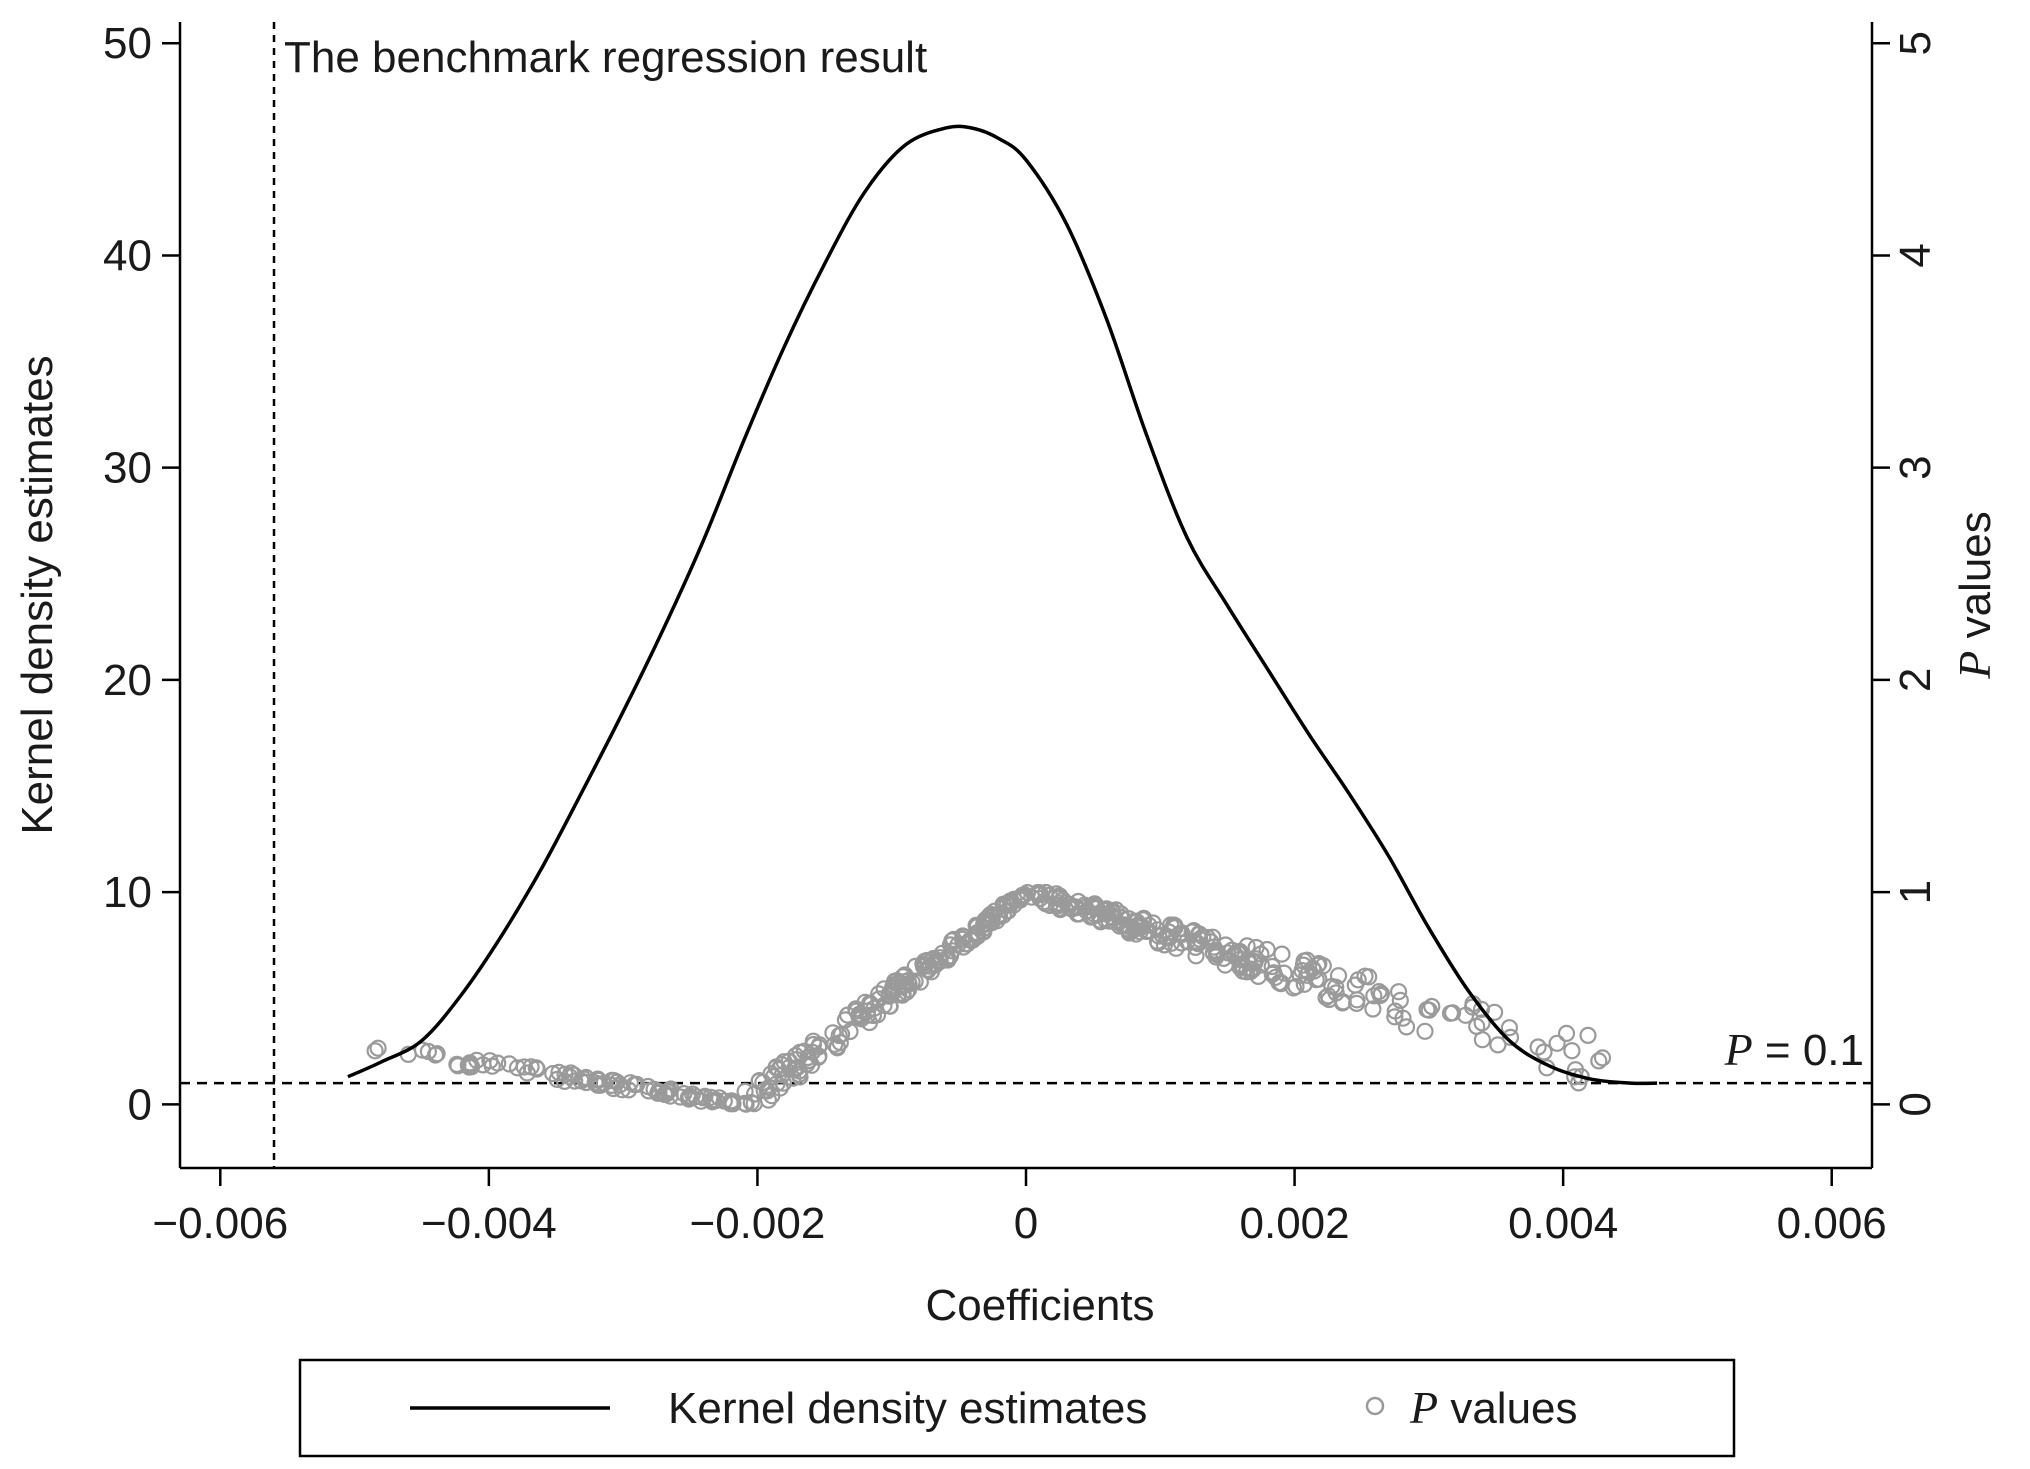  I want to click on x-axis-ticks: −0.006 −0.004 −0.002 0 0.002 0.004 0.006, so click(1019, 1208).